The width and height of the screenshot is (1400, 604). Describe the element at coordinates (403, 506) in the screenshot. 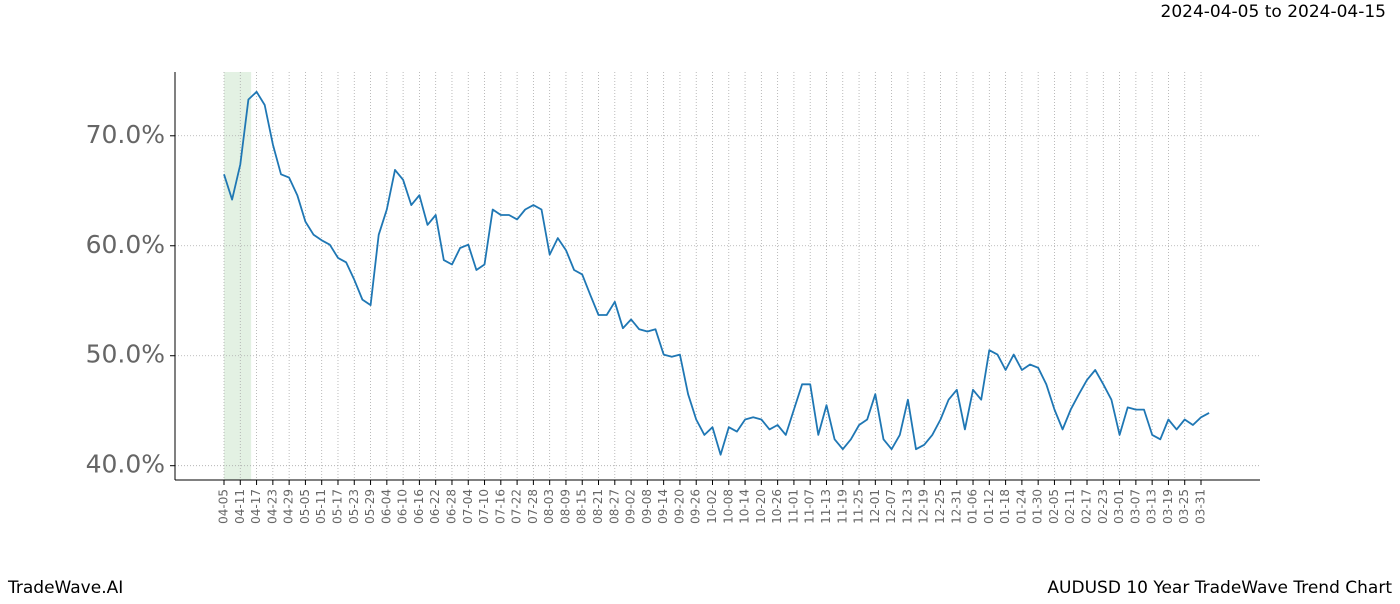

I see `x-tick-label: 06-10` at that location.